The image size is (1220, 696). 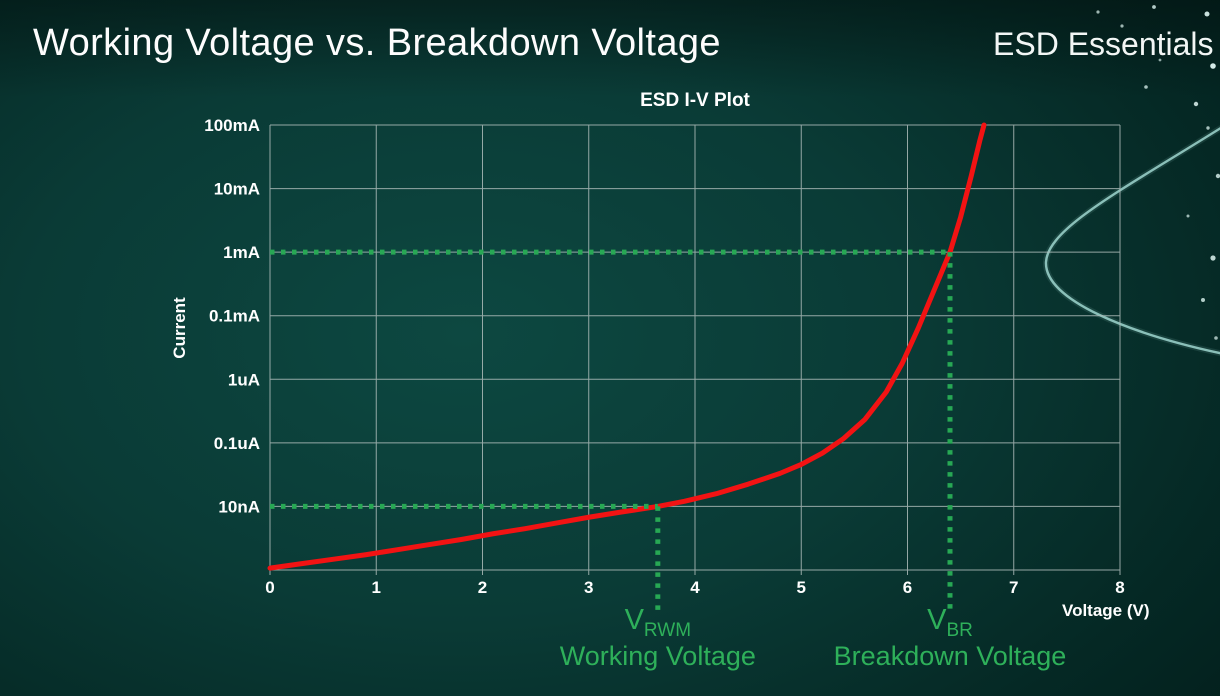 I want to click on vrwm-symbol-subscript: RWM, so click(x=667, y=630).